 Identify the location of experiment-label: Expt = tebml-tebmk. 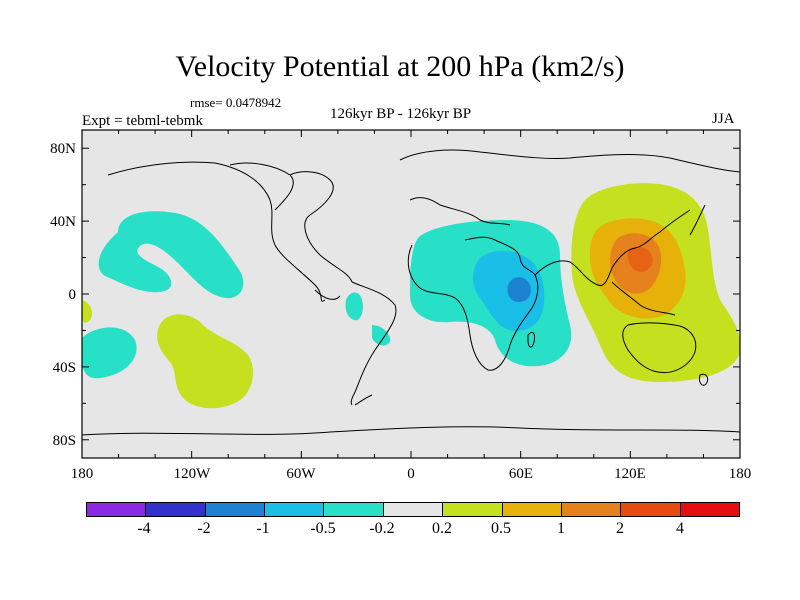
(142, 121).